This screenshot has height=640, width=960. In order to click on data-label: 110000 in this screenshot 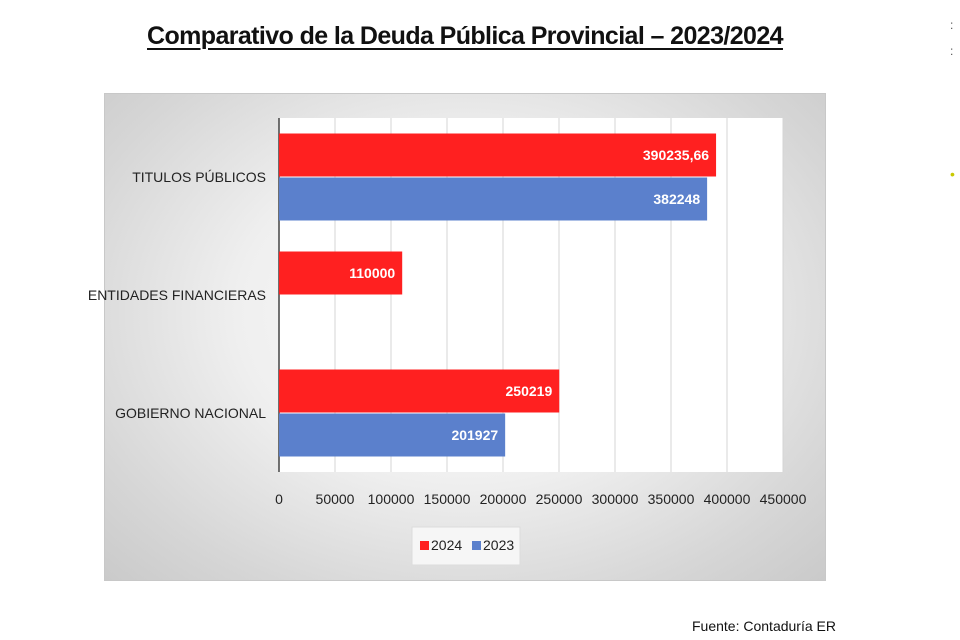, I will do `click(372, 273)`.